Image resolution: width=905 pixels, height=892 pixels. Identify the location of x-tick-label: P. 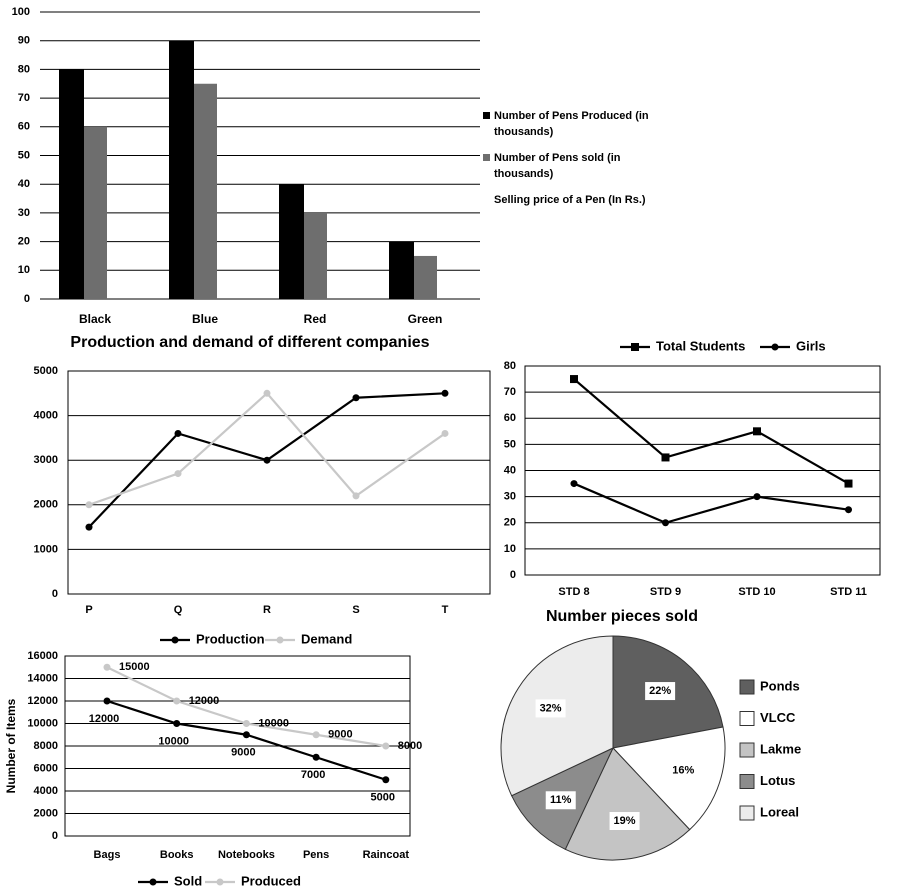
(88, 610).